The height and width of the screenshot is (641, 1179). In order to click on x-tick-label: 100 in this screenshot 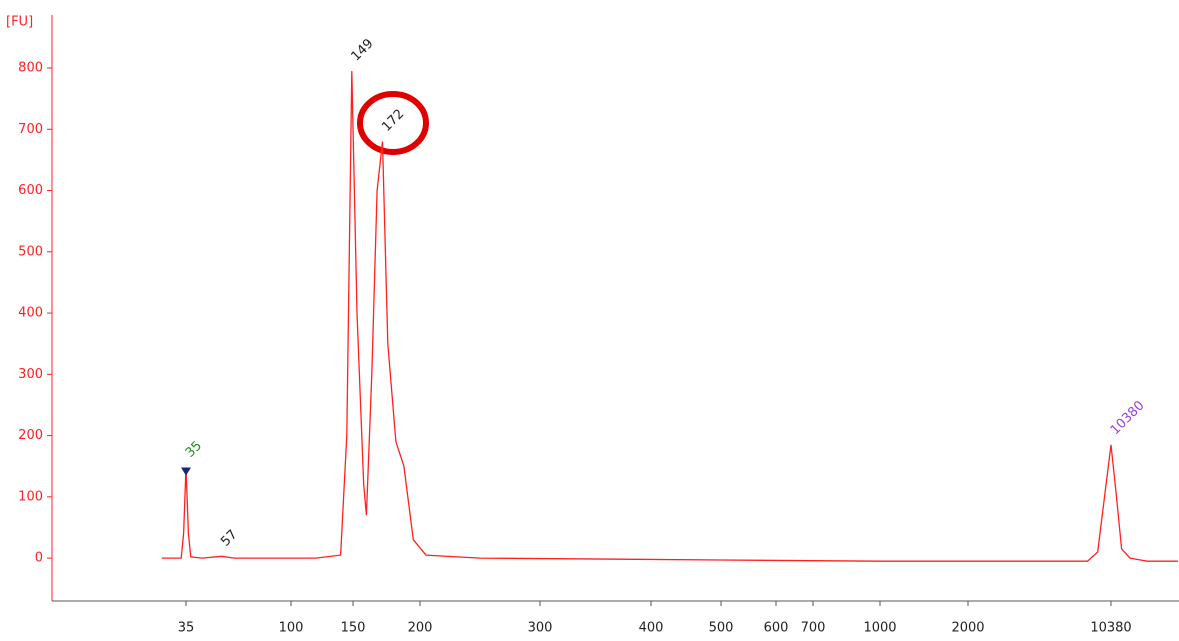, I will do `click(291, 628)`.